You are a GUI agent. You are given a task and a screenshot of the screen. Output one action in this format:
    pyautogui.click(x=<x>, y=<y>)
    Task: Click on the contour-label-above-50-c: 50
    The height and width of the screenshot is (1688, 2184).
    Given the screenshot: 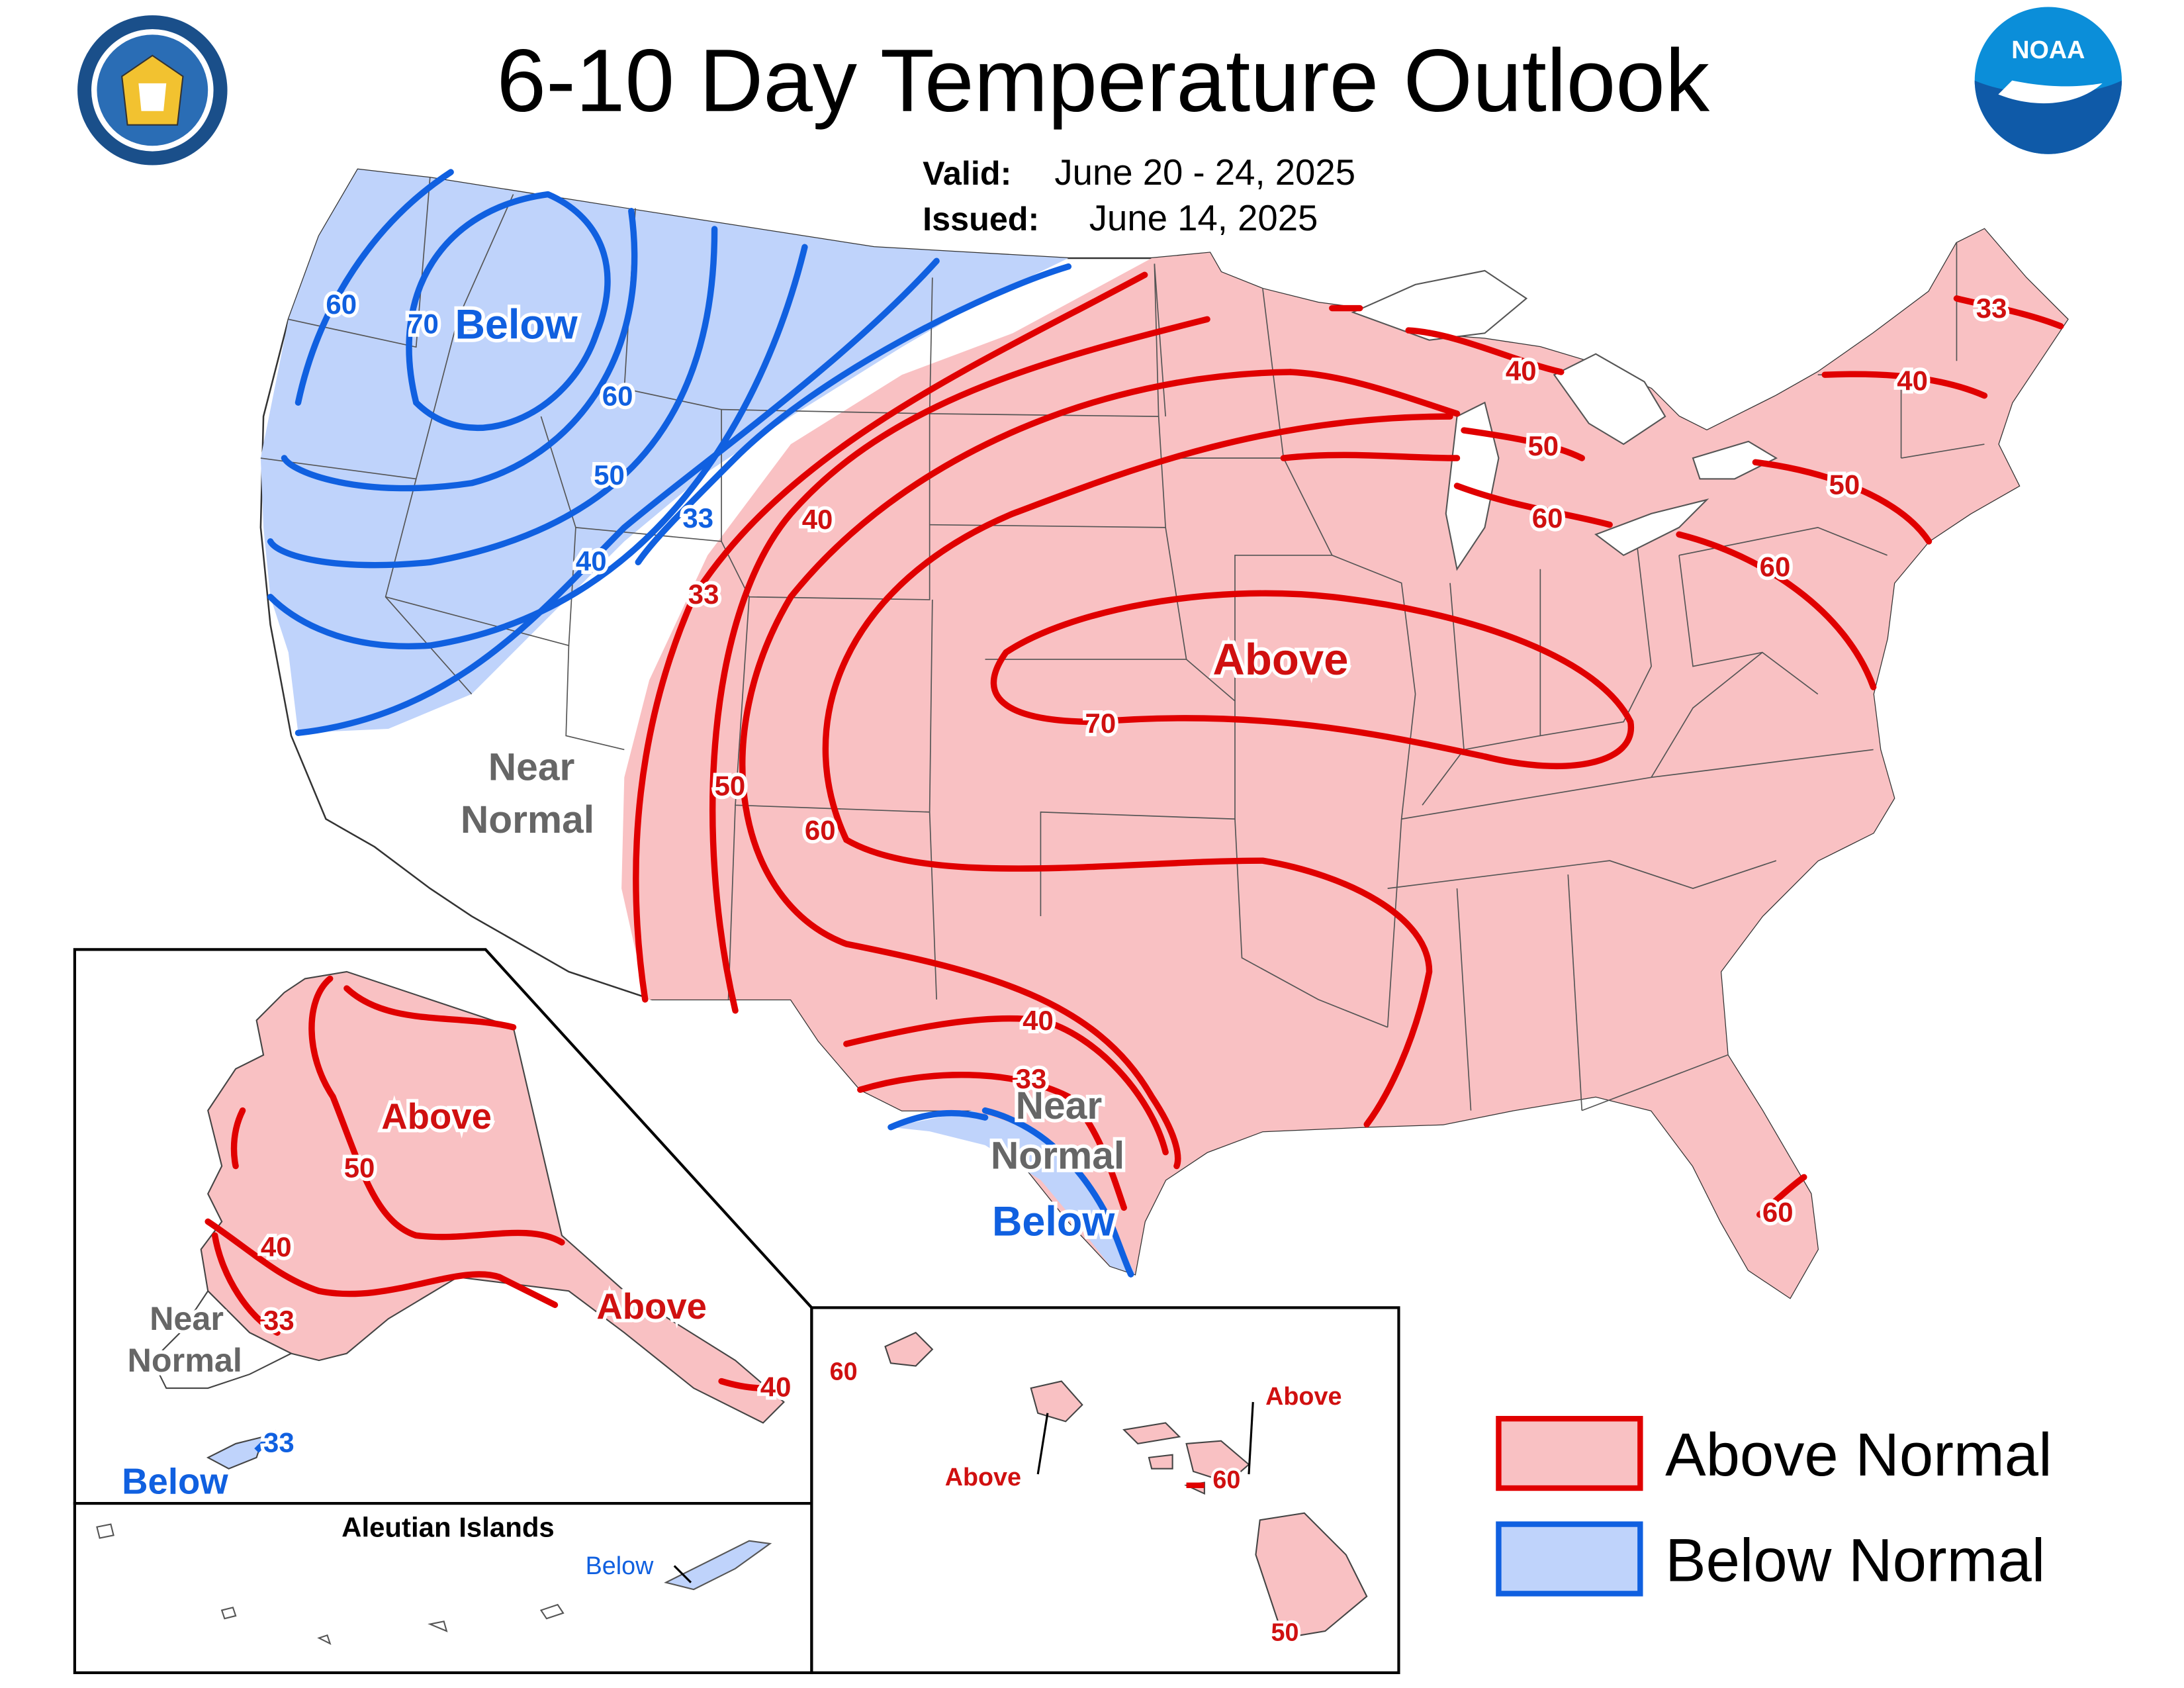 What is the action you would take?
    pyautogui.click(x=1844, y=484)
    